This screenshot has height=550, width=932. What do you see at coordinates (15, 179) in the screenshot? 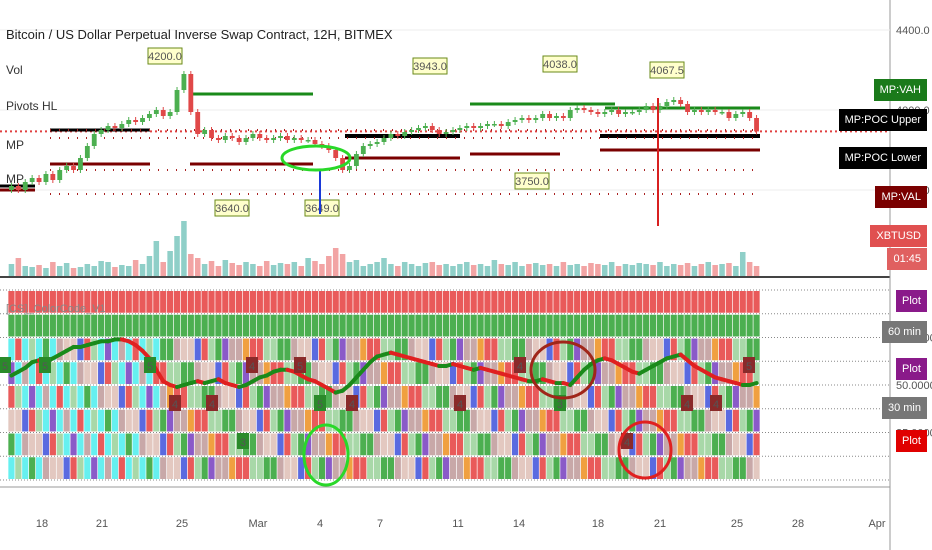
I see `market-profile-label-2: MP` at bounding box center [15, 179].